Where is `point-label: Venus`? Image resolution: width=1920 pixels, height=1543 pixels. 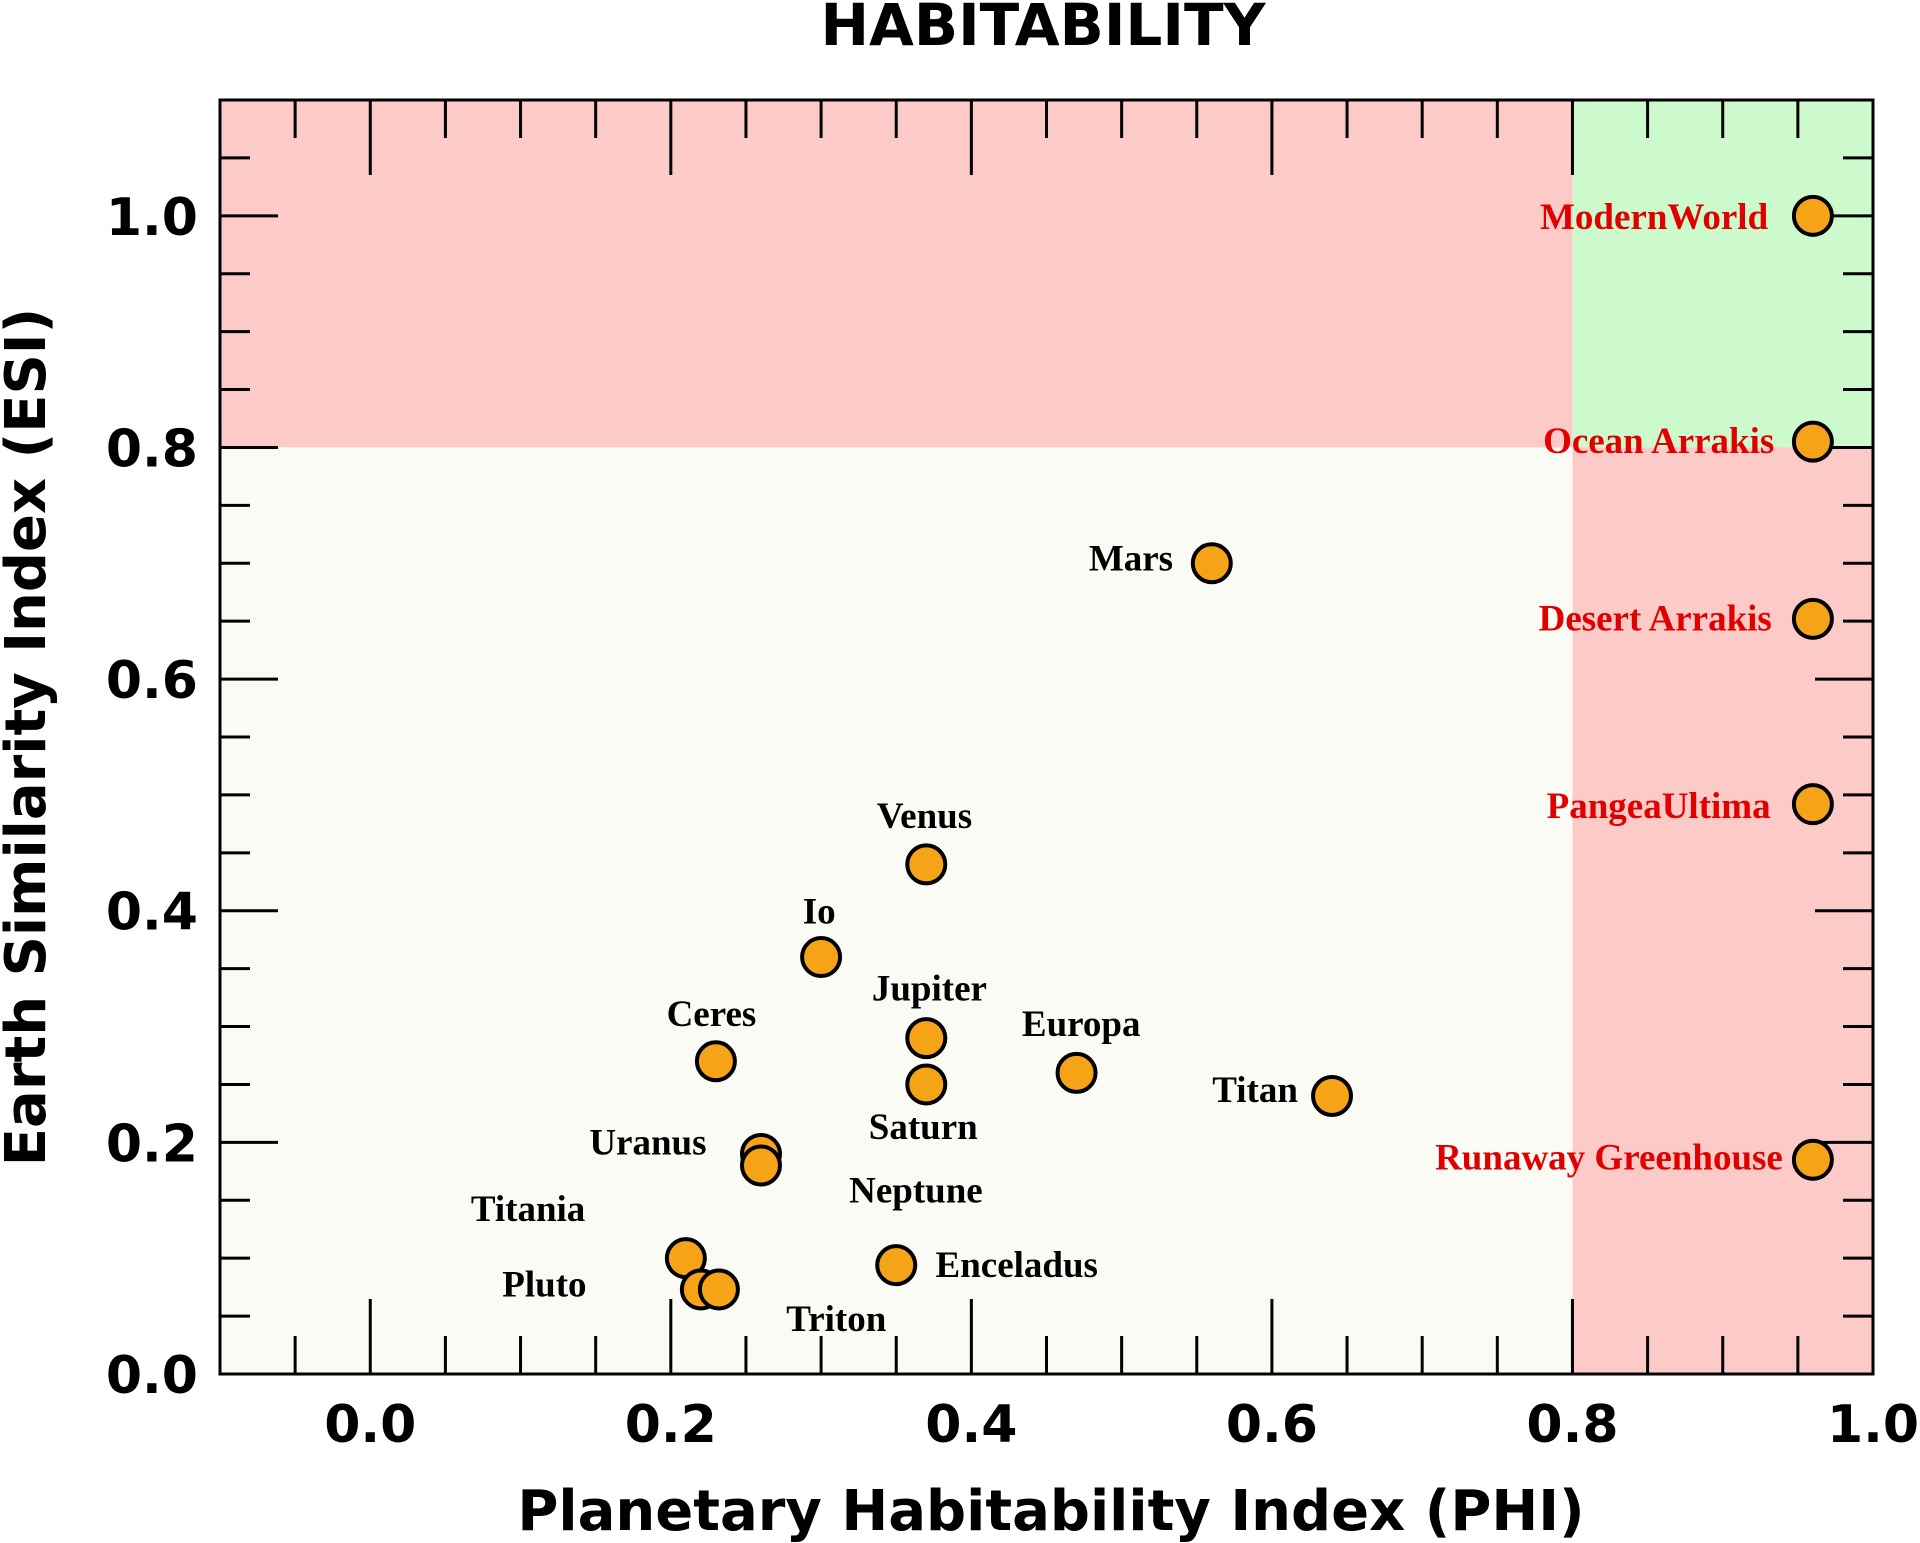 point-label: Venus is located at coordinates (924, 816).